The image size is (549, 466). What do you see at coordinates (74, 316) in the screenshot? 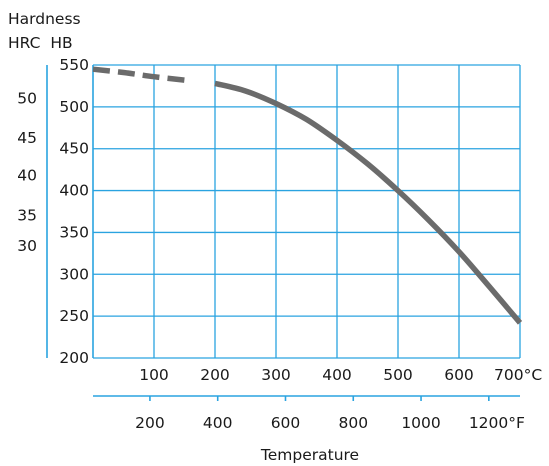
I see `hb-tick-label: 250` at bounding box center [74, 316].